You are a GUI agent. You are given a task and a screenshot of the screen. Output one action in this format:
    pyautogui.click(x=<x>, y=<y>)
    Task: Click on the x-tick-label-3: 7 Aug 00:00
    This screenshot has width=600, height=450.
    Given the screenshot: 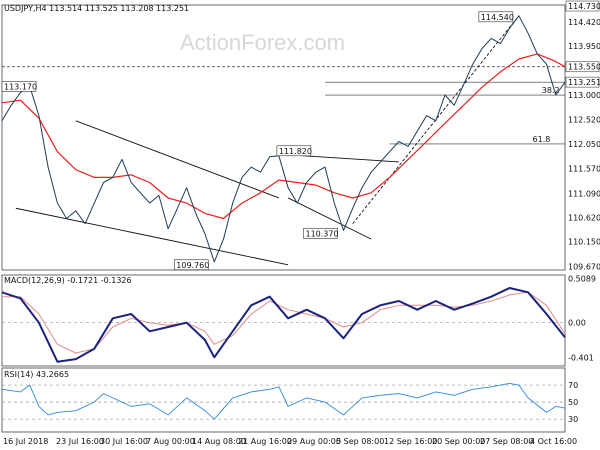 What is the action you would take?
    pyautogui.click(x=170, y=441)
    